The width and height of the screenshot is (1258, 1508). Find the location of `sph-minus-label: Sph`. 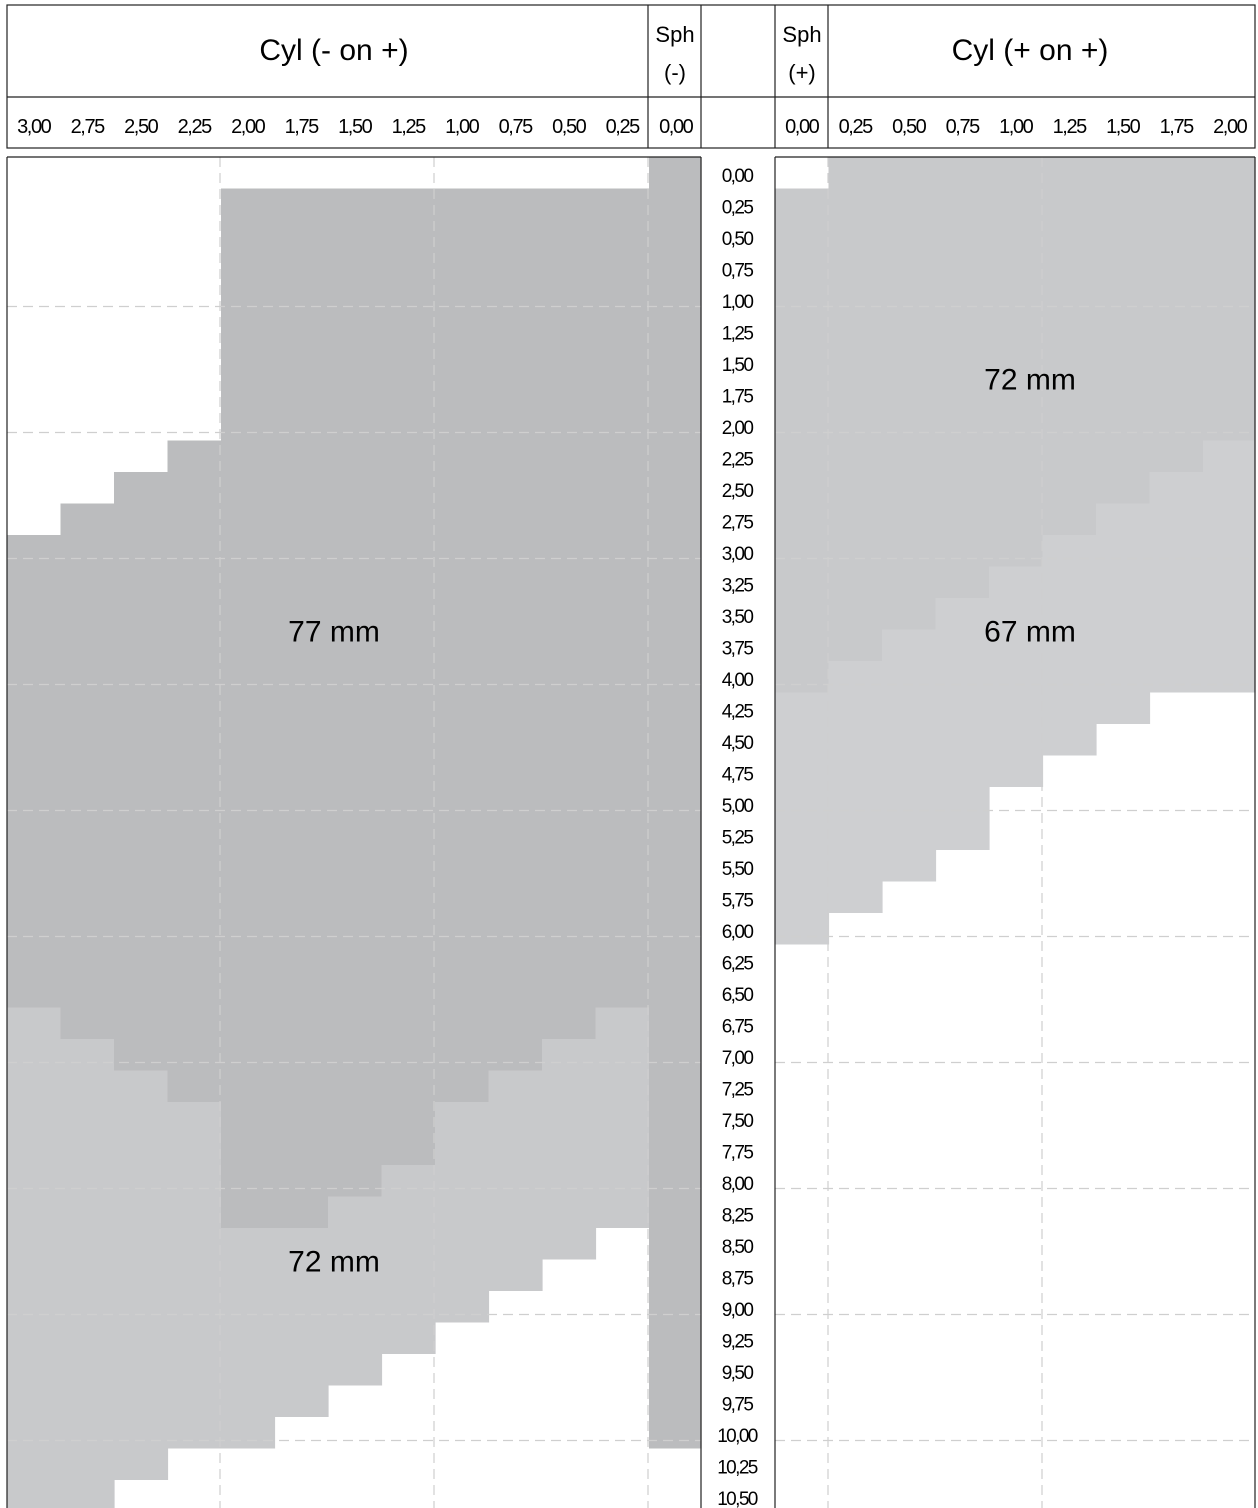

sph-minus-label: Sph is located at coordinates (674, 34).